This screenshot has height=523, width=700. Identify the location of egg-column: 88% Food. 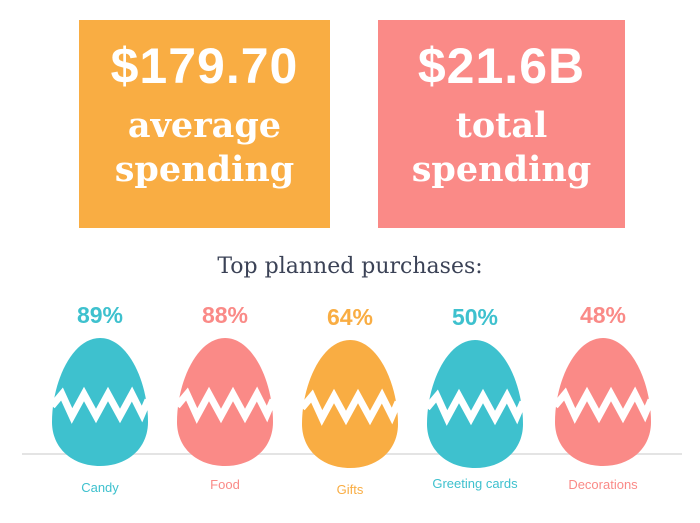
(225, 396).